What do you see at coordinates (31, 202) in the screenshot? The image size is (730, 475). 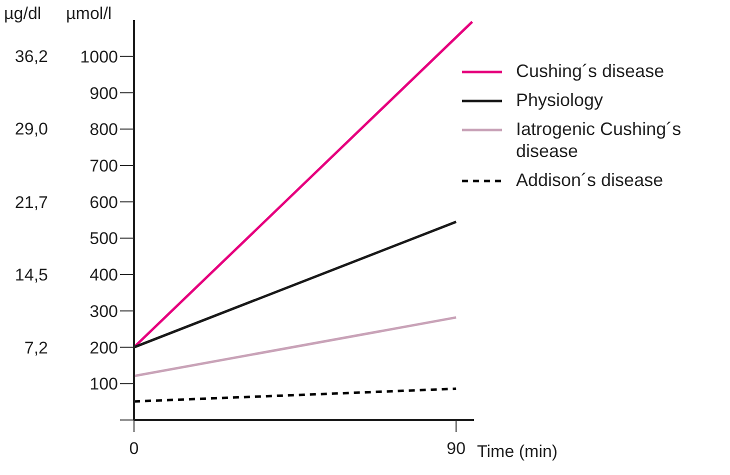 I see `y2-tick-label: 21,7` at bounding box center [31, 202].